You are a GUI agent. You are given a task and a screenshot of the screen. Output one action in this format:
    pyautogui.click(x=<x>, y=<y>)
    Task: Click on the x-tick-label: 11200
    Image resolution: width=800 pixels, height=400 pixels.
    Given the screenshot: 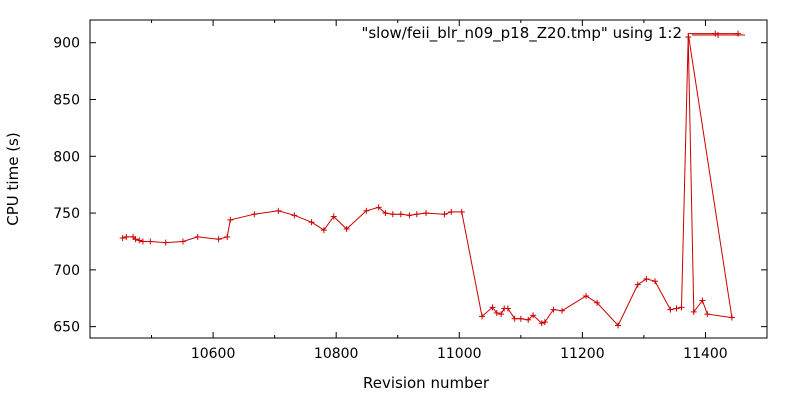 What is the action you would take?
    pyautogui.click(x=582, y=354)
    